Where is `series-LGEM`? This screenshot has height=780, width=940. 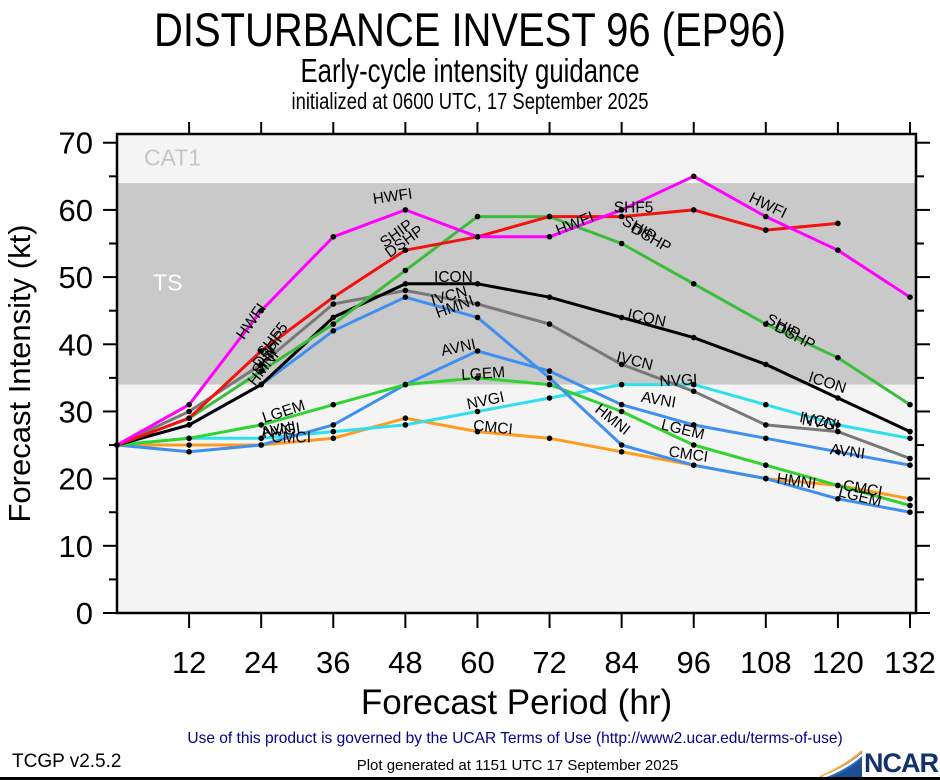 series-LGEM is located at coordinates (513, 442).